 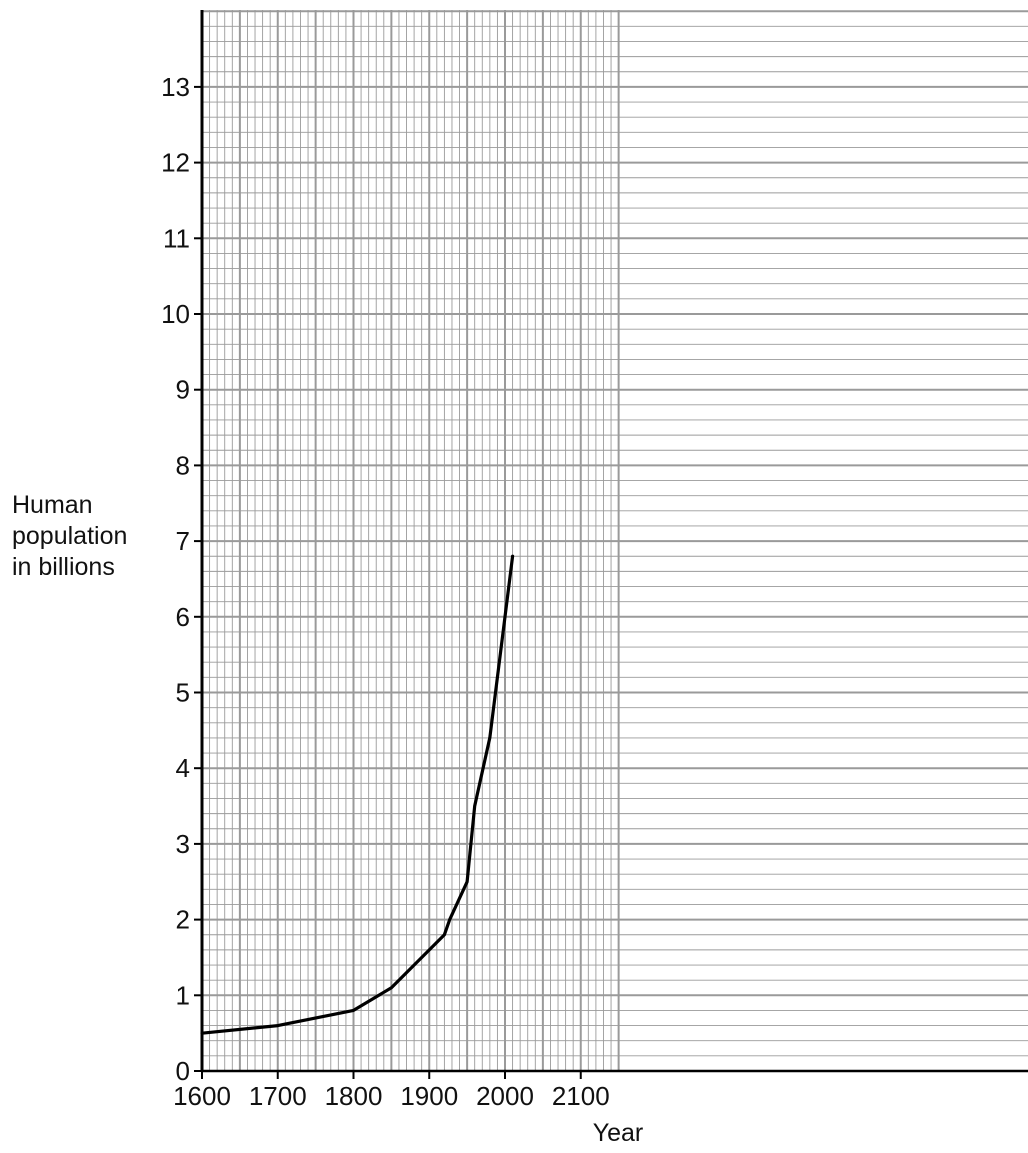 I want to click on y-tick-label: 6, so click(x=183, y=617).